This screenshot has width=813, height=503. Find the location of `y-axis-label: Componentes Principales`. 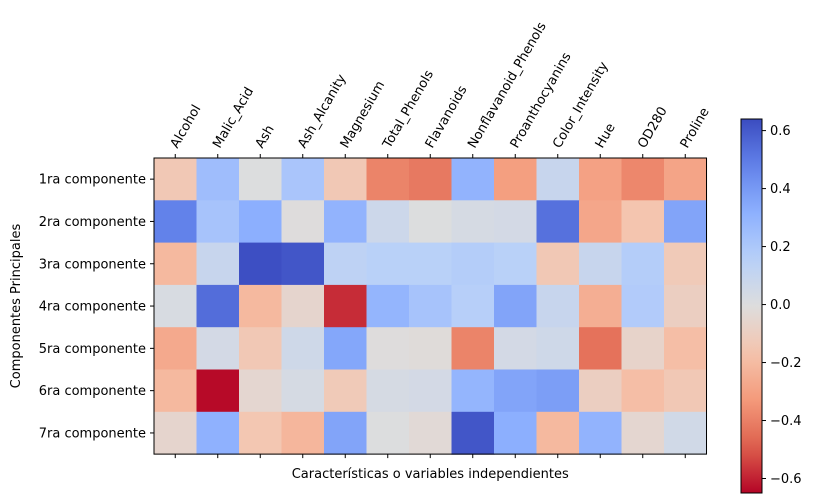

y-axis-label: Componentes Principales is located at coordinates (16, 306).